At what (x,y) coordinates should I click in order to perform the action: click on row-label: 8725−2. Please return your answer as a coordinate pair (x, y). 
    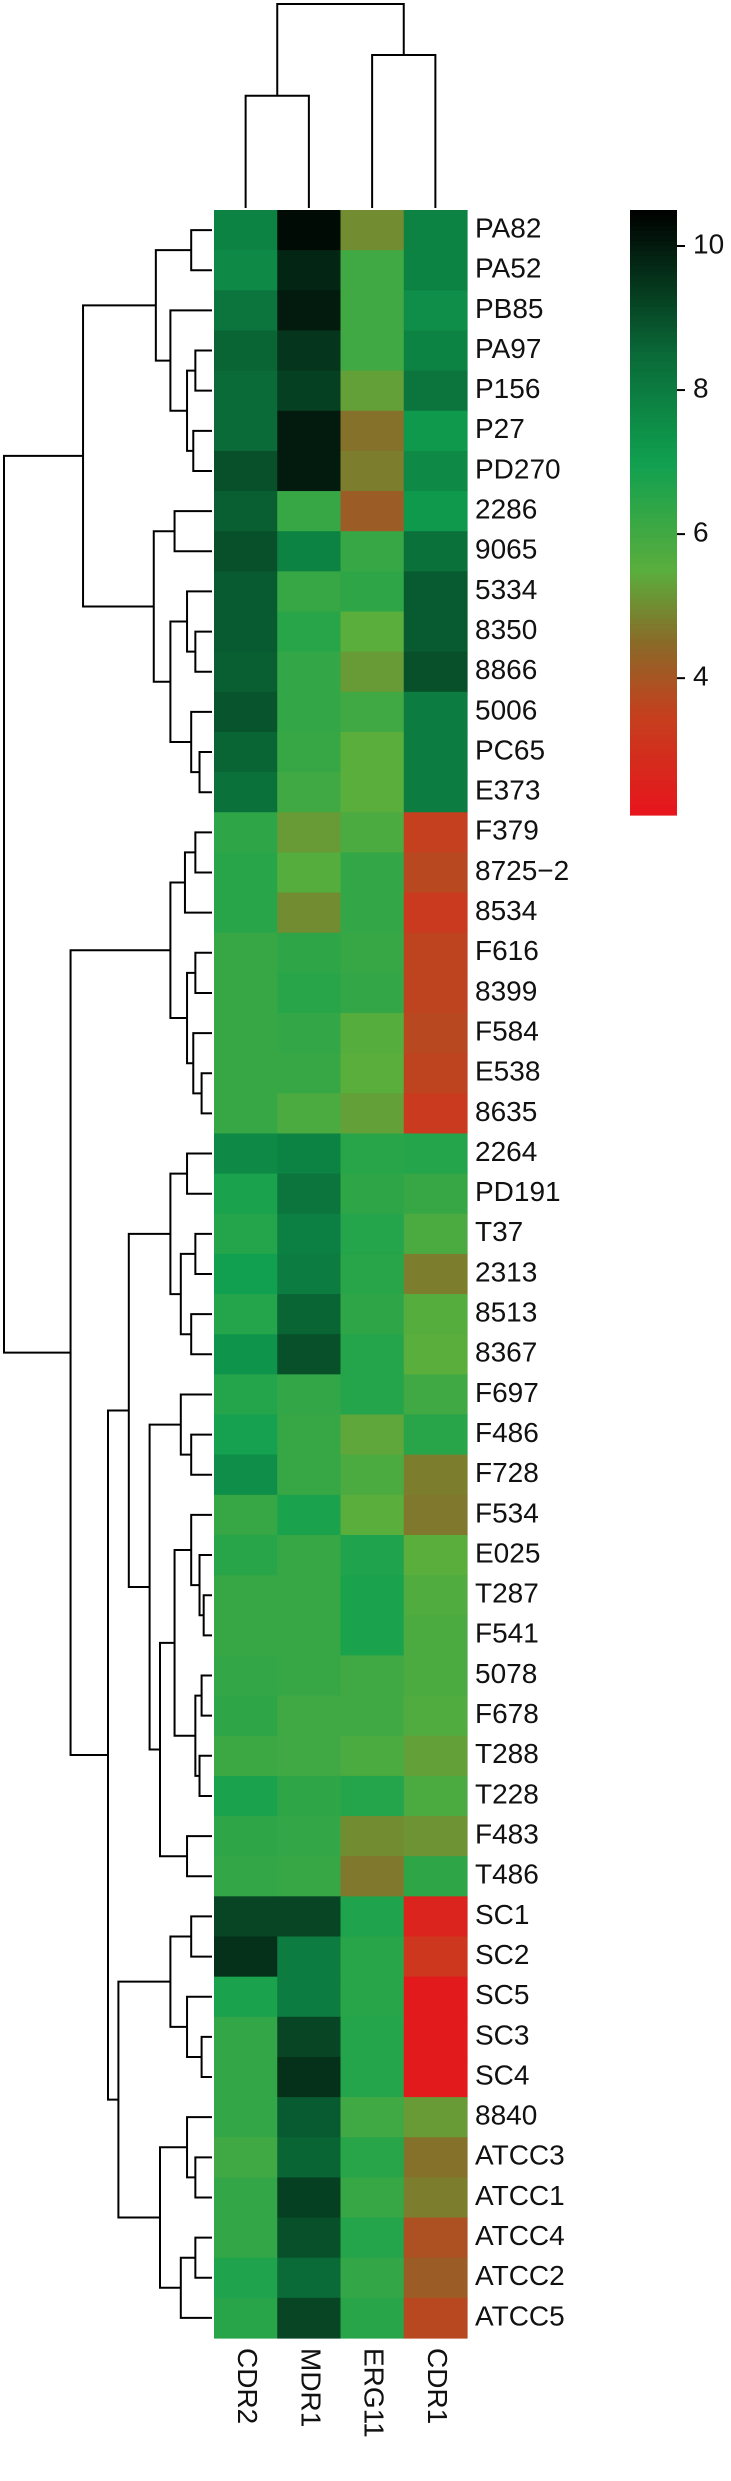
    Looking at the image, I should click on (522, 870).